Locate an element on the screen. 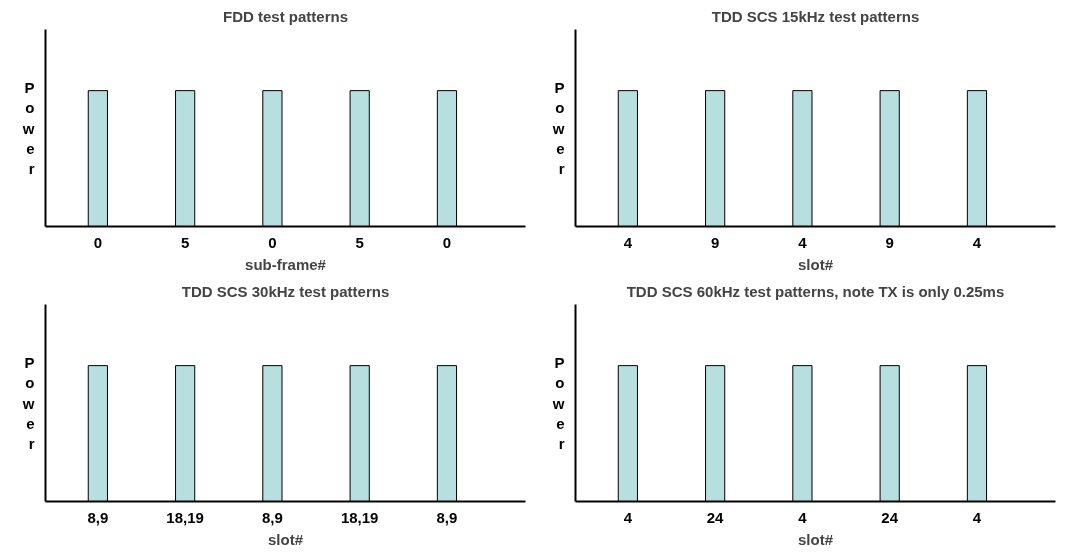 Image resolution: width=1069 pixels, height=558 pixels. chart-title: TDD SCS 30kHz test patterns is located at coordinates (285, 291).